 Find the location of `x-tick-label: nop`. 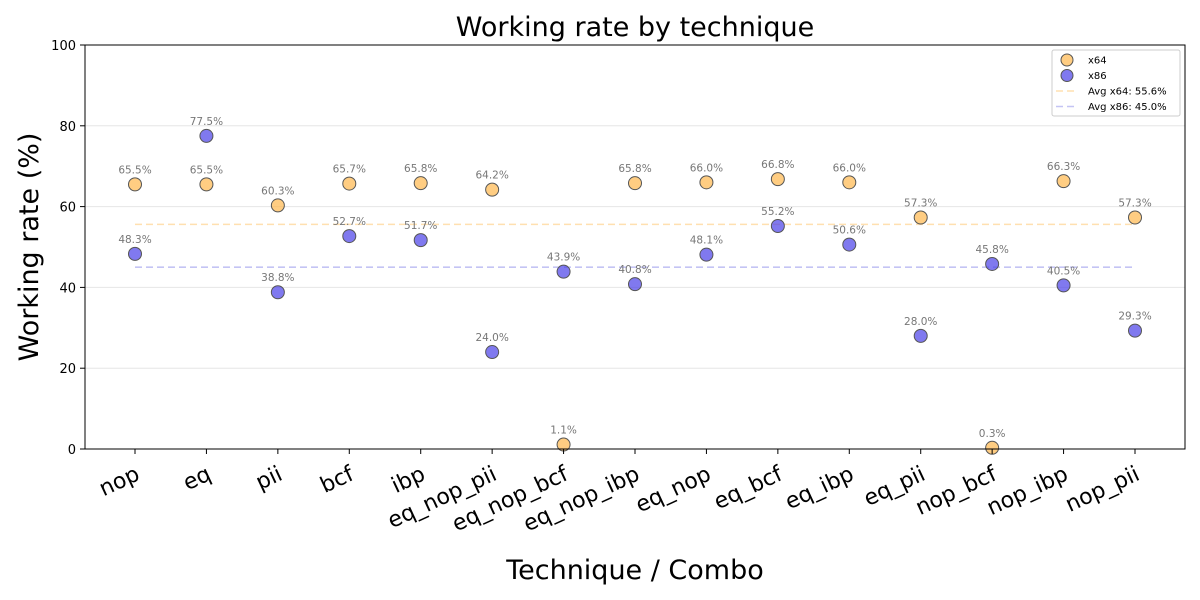

x-tick-label: nop is located at coordinates (119, 482).